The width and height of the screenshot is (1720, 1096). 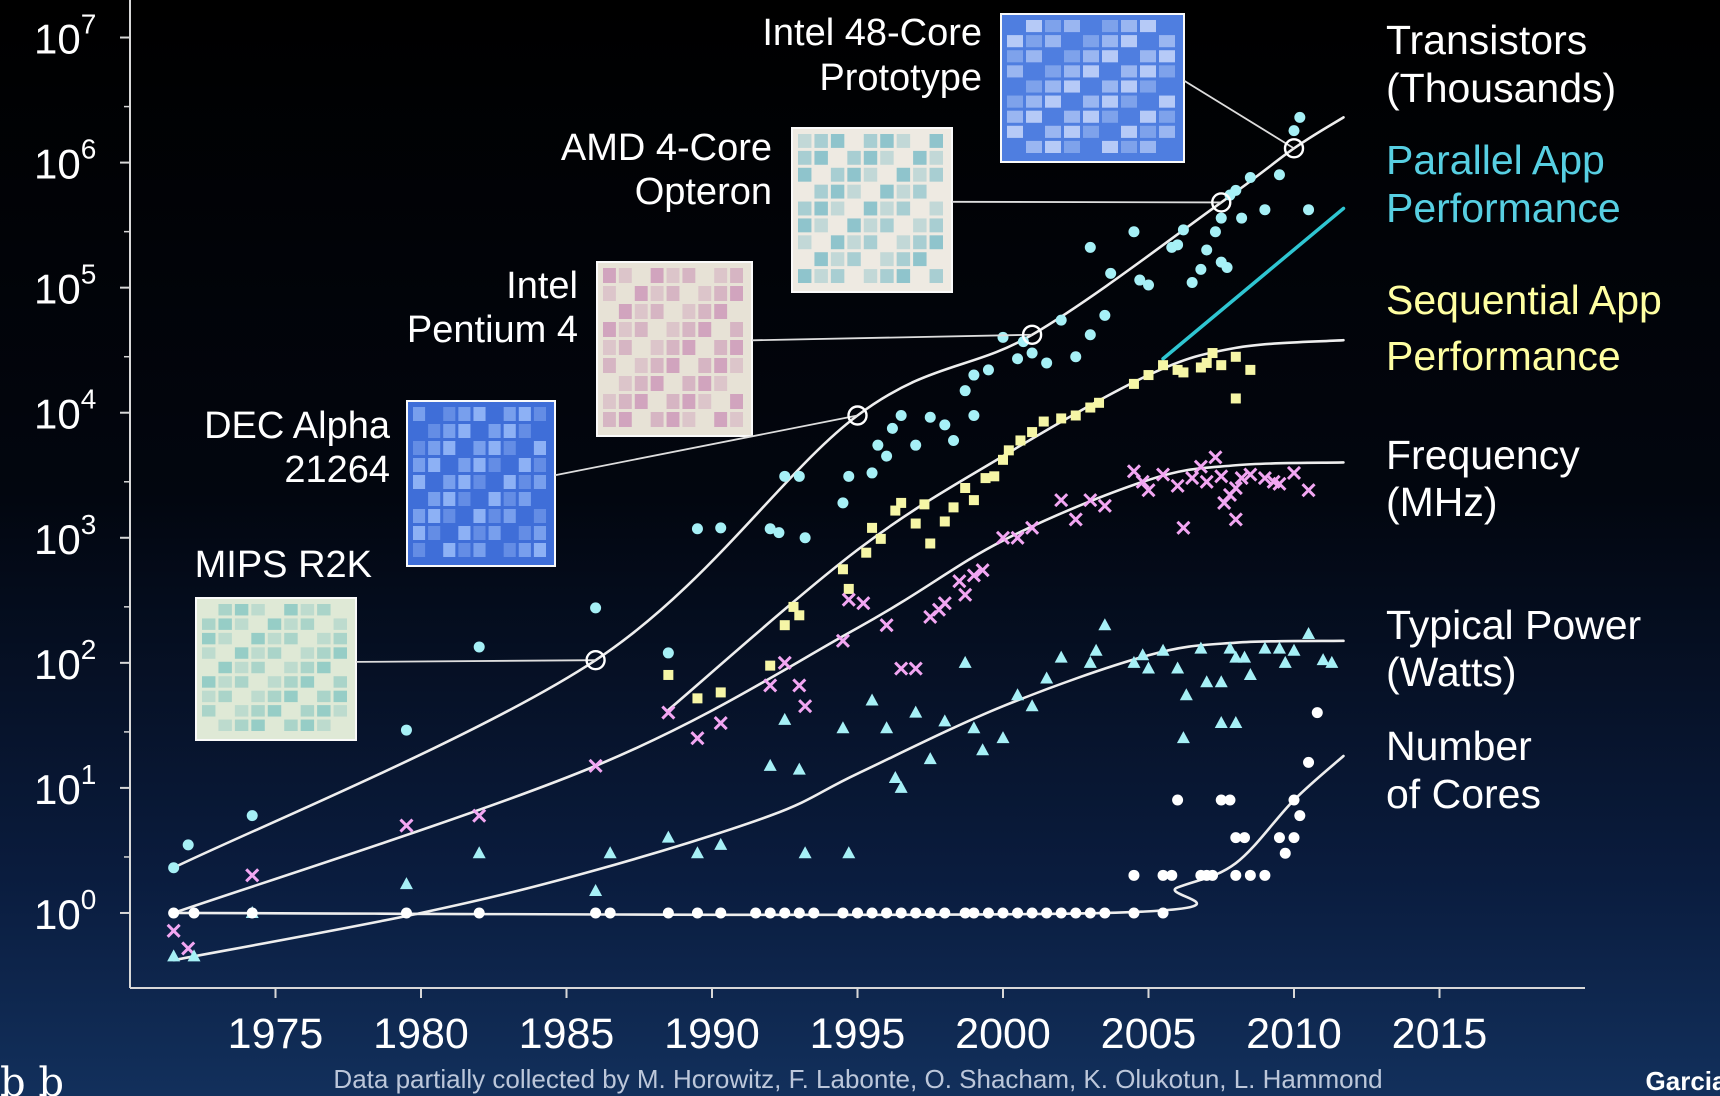 What do you see at coordinates (1032, 334) in the screenshot?
I see `chip-marker-ring` at bounding box center [1032, 334].